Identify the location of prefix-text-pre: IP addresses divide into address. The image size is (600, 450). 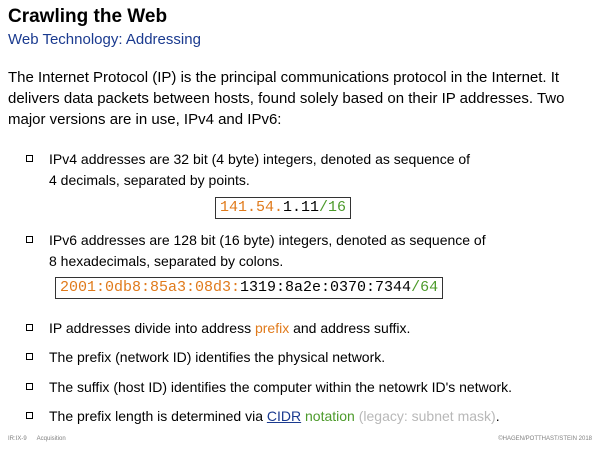
(152, 328).